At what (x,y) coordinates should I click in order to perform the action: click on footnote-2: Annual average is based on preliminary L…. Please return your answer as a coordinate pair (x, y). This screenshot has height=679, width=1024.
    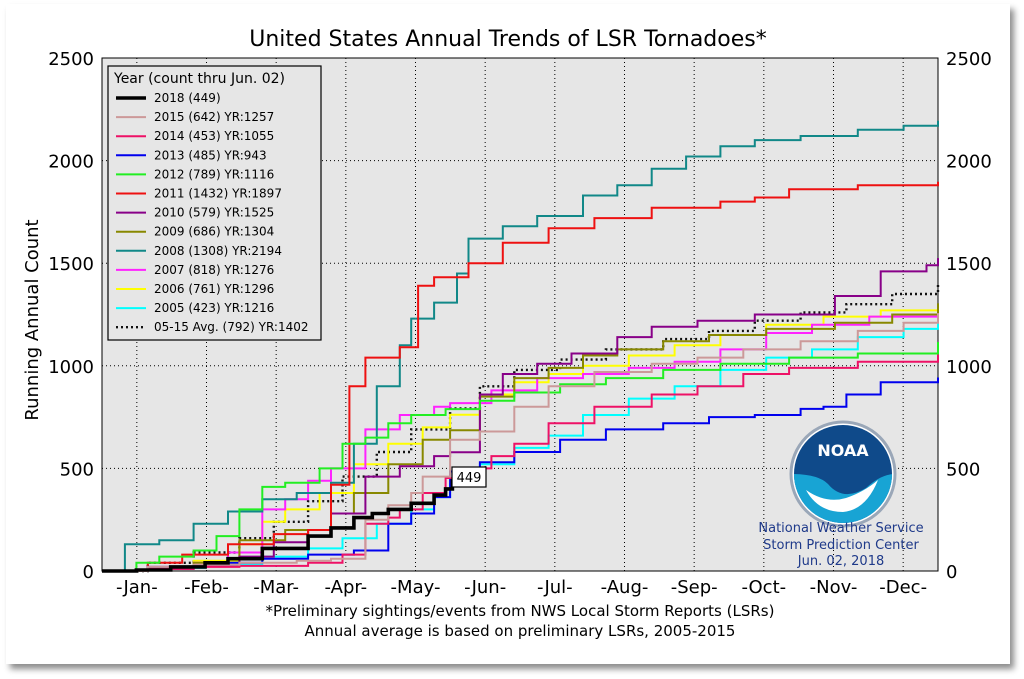
    Looking at the image, I should click on (520, 631).